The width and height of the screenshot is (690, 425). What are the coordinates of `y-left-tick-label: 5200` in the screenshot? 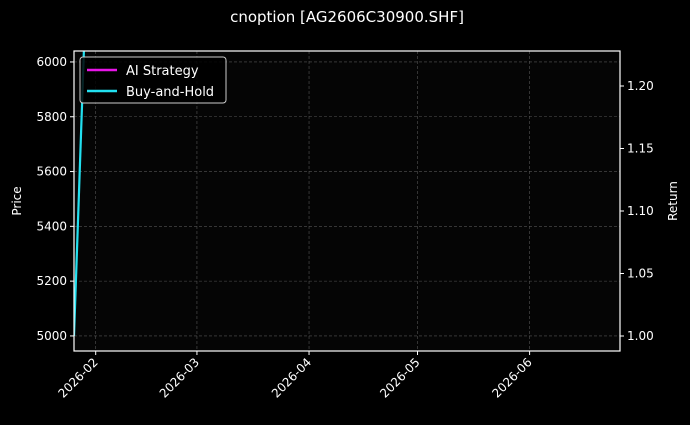 It's located at (51, 281).